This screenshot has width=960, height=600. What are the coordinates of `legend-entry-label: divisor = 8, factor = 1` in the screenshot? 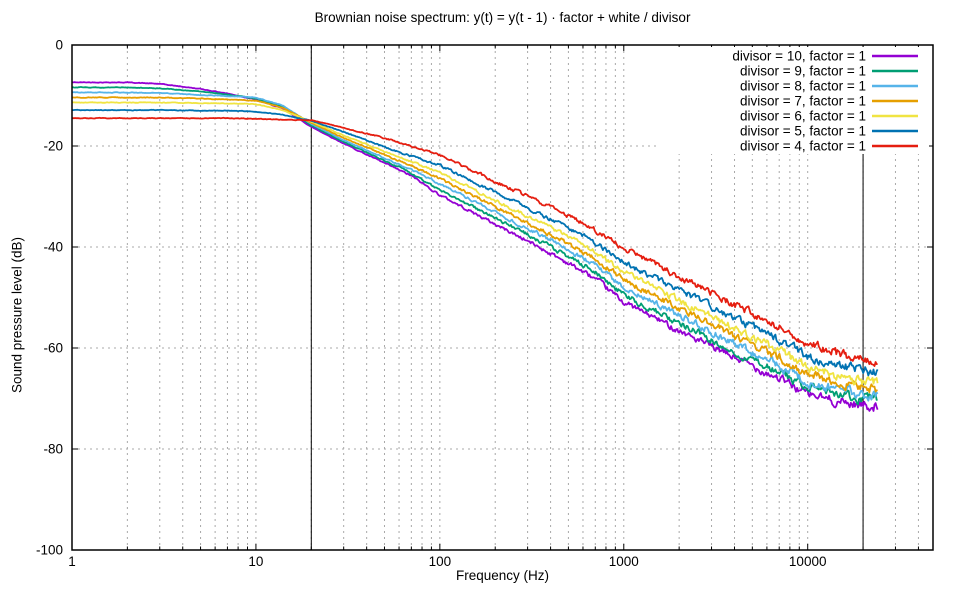 It's located at (803, 86).